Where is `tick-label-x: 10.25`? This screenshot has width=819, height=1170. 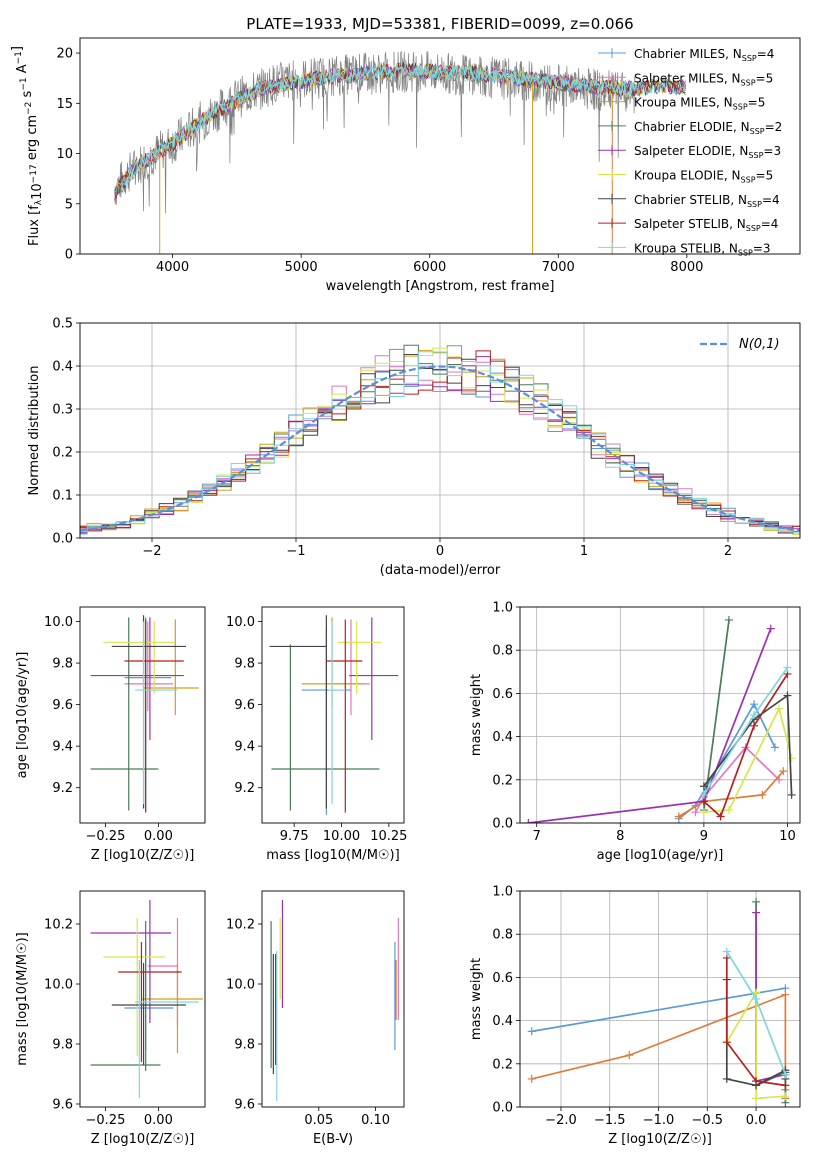 tick-label-x: 10.25 is located at coordinates (388, 836).